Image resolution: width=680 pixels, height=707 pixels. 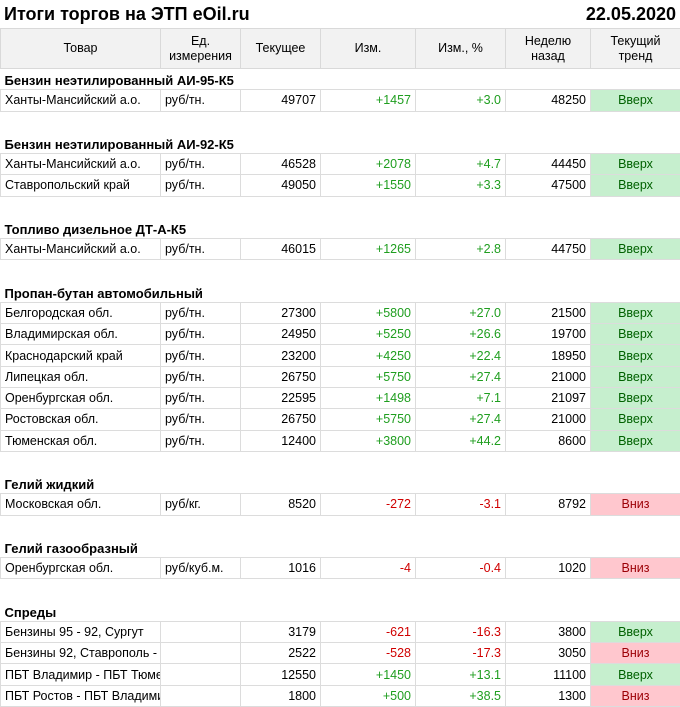 I want to click on unit: руб/кг., so click(x=201, y=504).